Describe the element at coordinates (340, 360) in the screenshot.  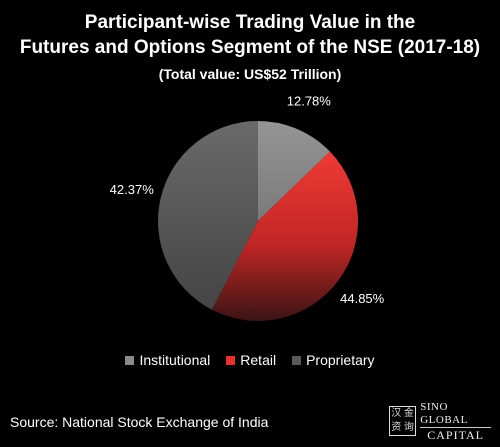
I see `legend-label-proprietary: Proprietary` at that location.